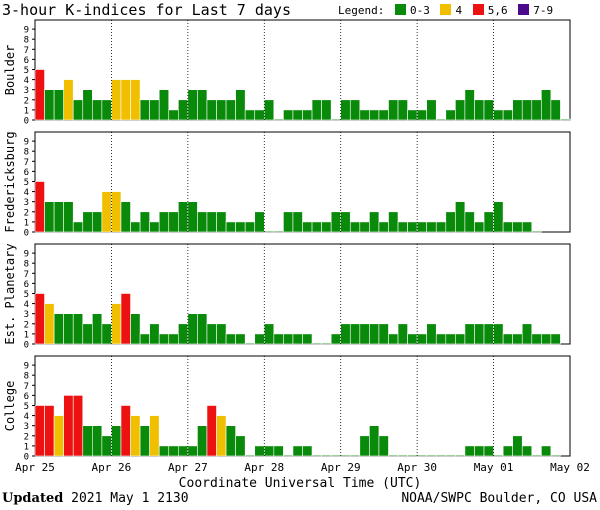 This screenshot has height=510, width=600. I want to click on y-tick-label: 6, so click(26, 61).